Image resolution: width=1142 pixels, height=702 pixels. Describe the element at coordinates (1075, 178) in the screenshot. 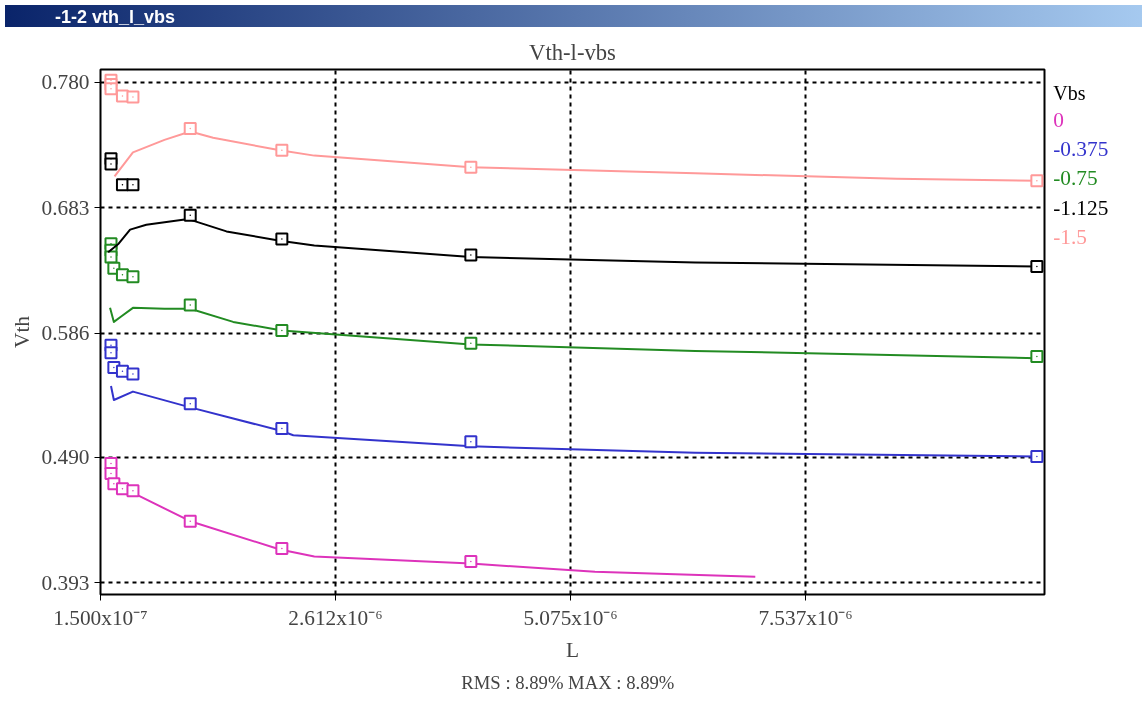

I see `text: -0.75` at that location.